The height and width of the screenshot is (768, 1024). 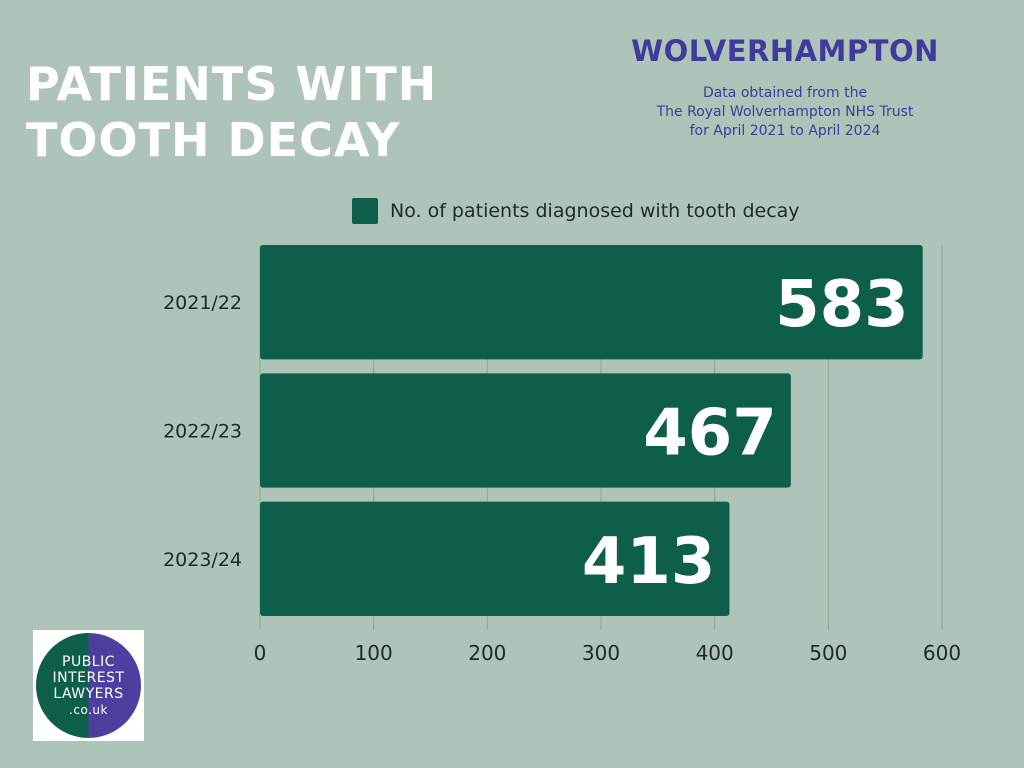 What do you see at coordinates (365, 211) in the screenshot?
I see `legend-swatch` at bounding box center [365, 211].